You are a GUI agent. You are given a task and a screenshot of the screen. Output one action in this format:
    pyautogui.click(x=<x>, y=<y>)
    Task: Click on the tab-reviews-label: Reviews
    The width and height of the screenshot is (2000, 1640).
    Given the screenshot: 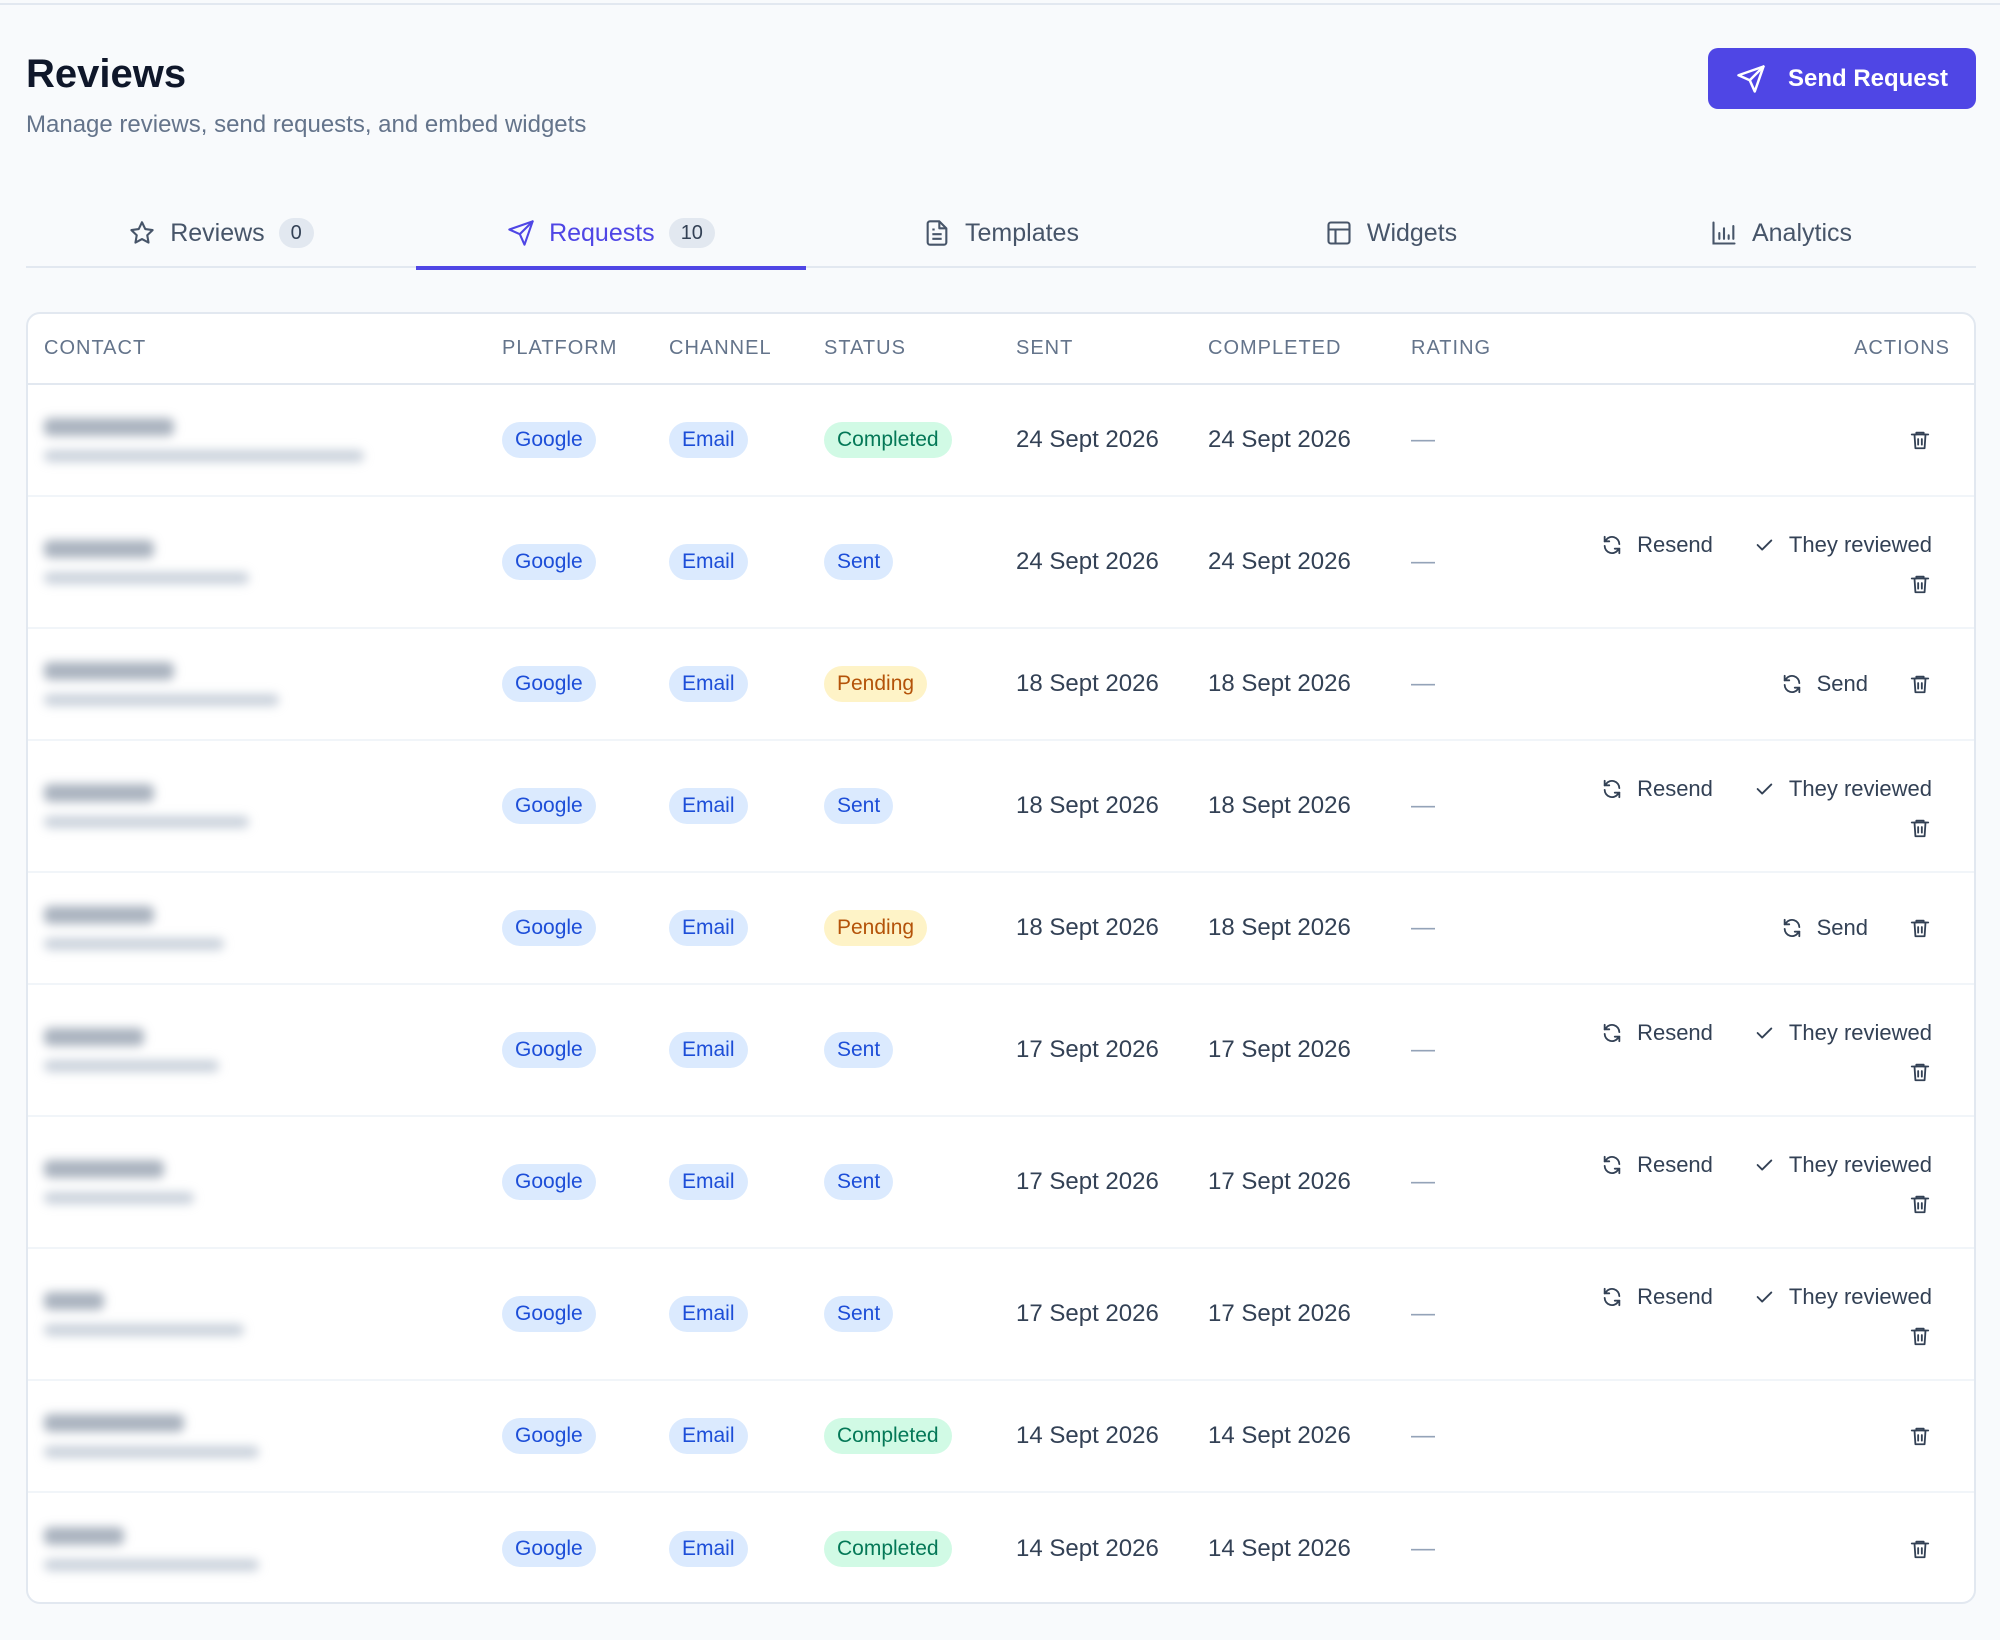 What is the action you would take?
    pyautogui.click(x=217, y=232)
    